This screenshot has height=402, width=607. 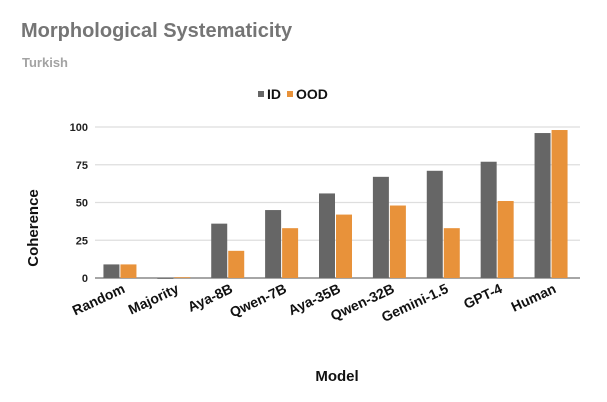 What do you see at coordinates (483, 296) in the screenshot?
I see `x-tick-label: GPT-4` at bounding box center [483, 296].